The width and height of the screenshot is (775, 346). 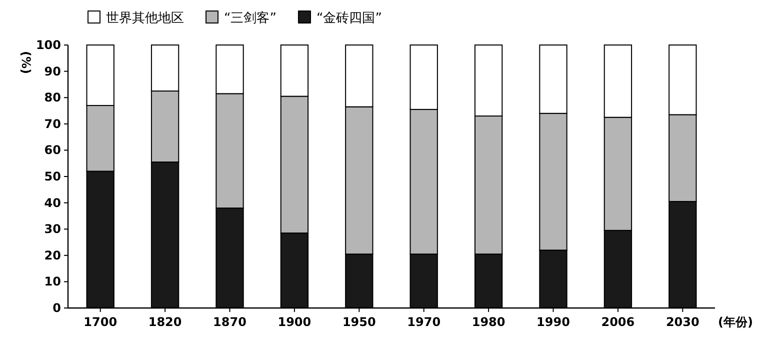 I want to click on x-tick-label: 1900, so click(x=295, y=322).